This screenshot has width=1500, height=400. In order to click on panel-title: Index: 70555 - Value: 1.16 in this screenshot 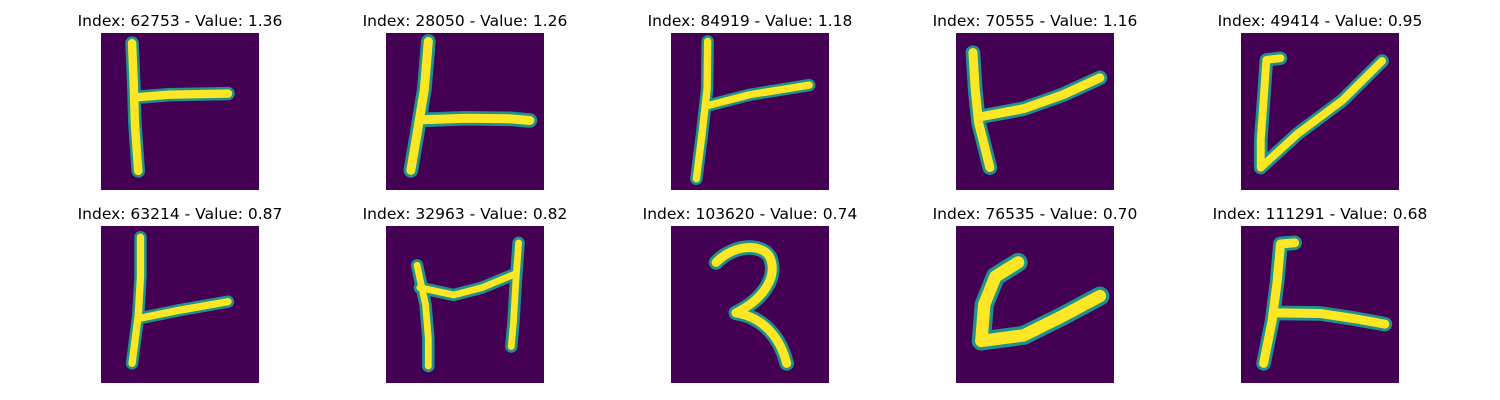, I will do `click(1035, 21)`.